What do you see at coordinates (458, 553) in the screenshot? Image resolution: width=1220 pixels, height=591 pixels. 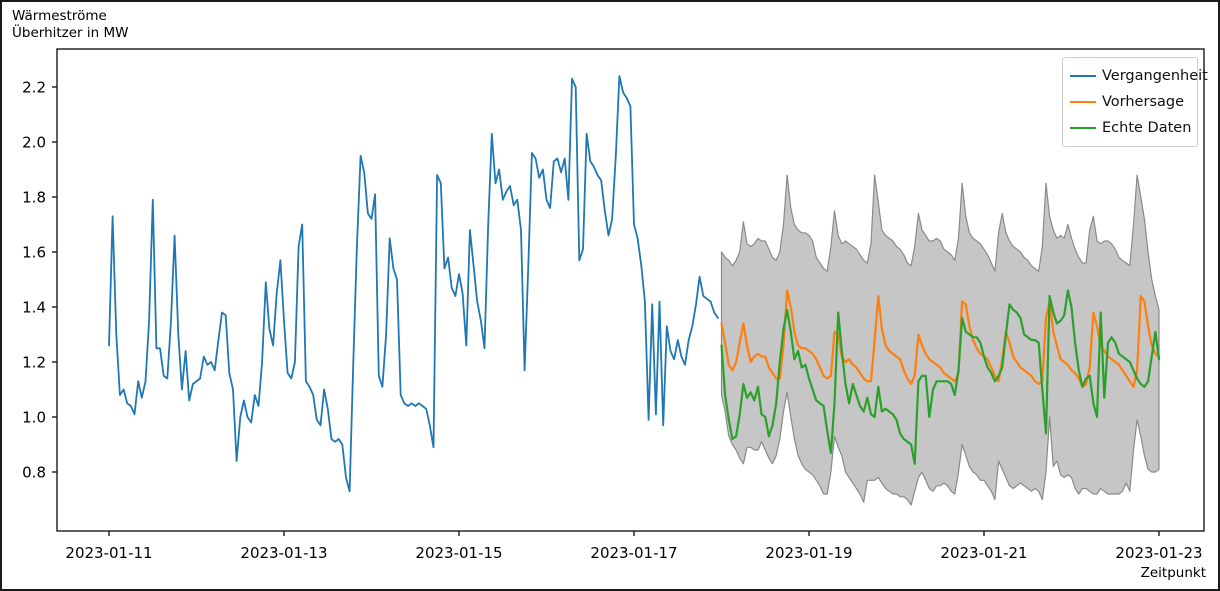 I see `x-tick-label: 2023-01-15` at bounding box center [458, 553].